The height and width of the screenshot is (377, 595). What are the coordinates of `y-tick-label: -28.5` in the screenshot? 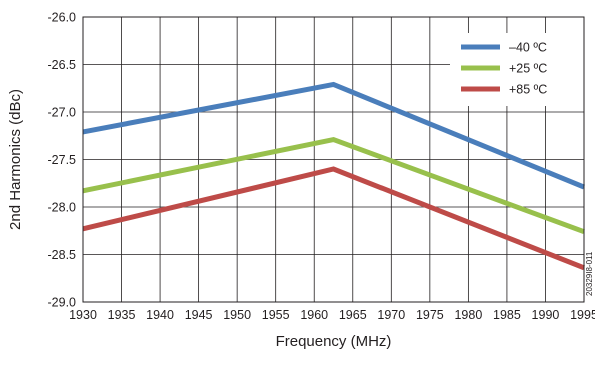 It's located at (62, 255).